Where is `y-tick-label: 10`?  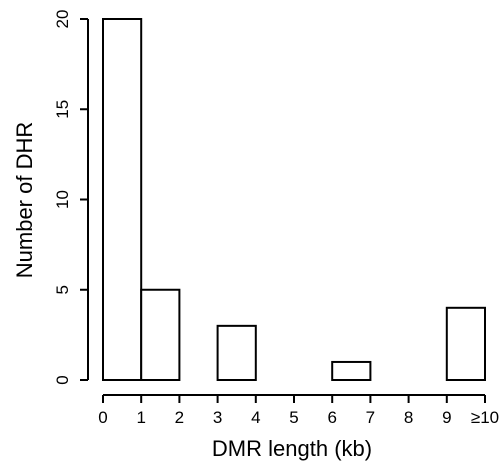 y-tick-label: 10 is located at coordinates (62, 199).